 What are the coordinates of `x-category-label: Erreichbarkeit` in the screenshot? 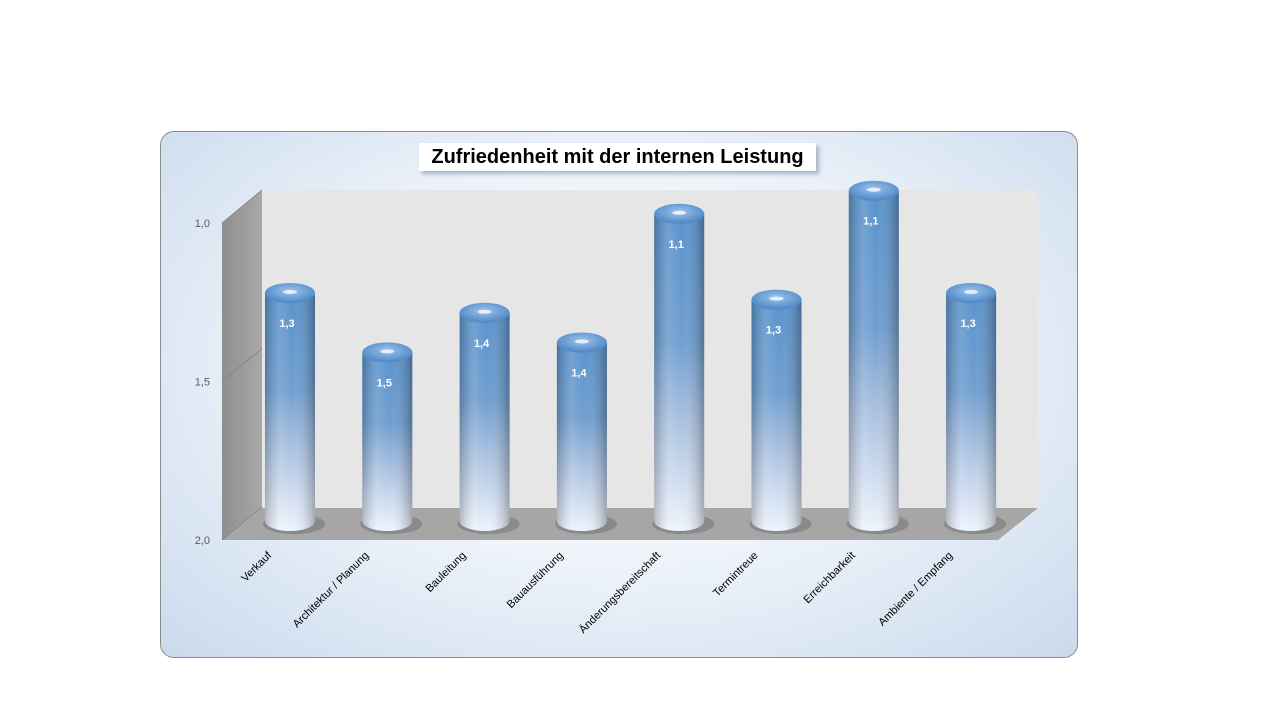 It's located at (829, 578).